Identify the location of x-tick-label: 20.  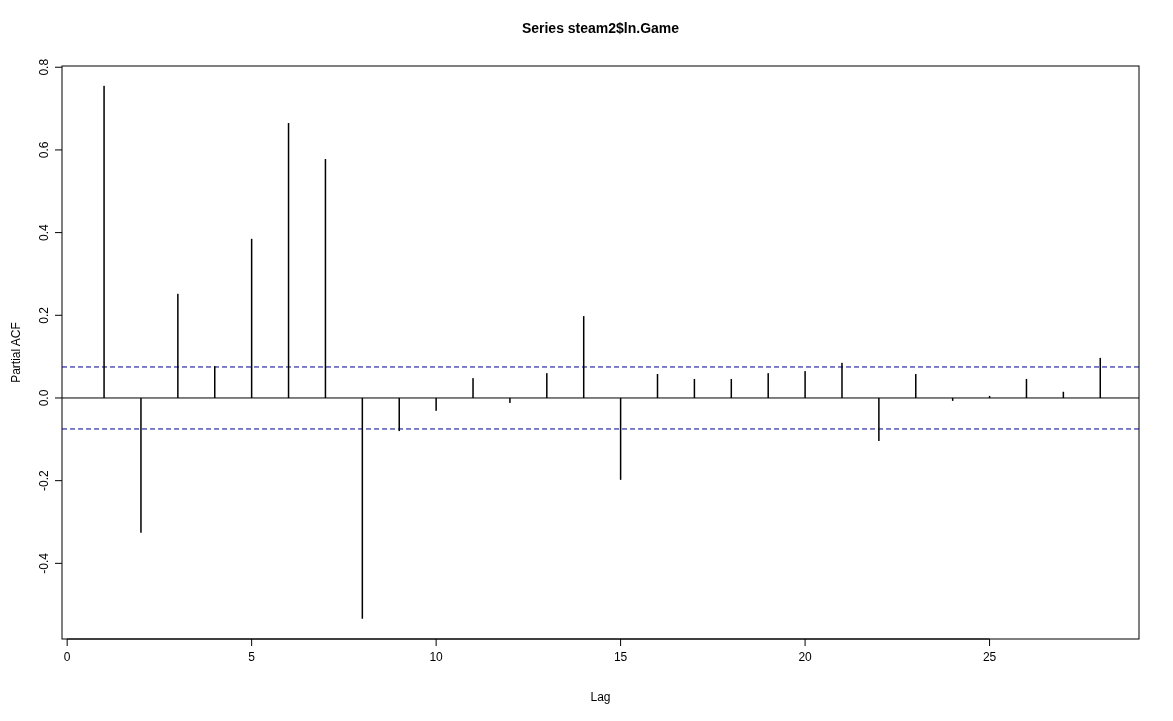
(805, 657).